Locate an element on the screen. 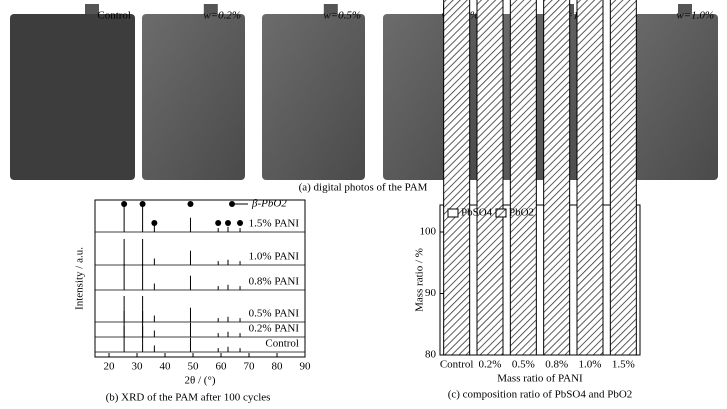 The image size is (727, 409). legend-dot is located at coordinates (232, 204).